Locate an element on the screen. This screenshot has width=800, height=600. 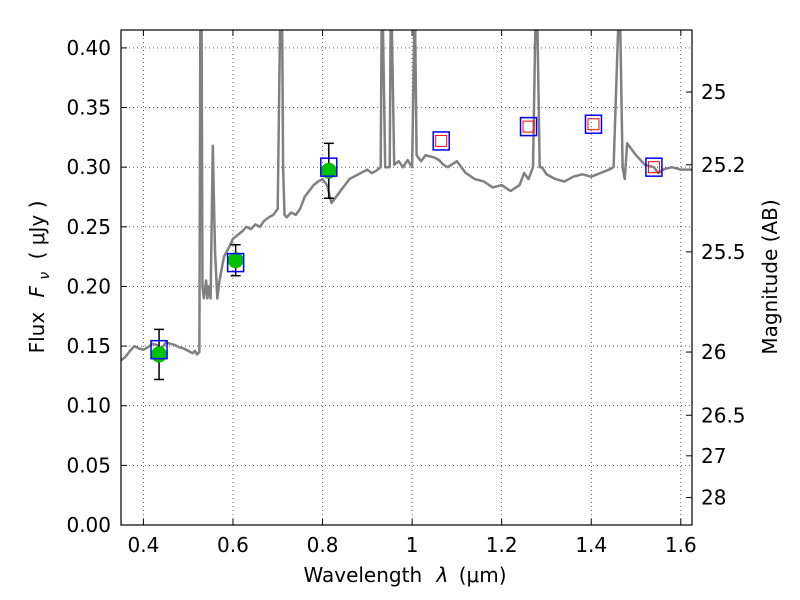
y-tick-label: 0.40 is located at coordinates (88, 48).